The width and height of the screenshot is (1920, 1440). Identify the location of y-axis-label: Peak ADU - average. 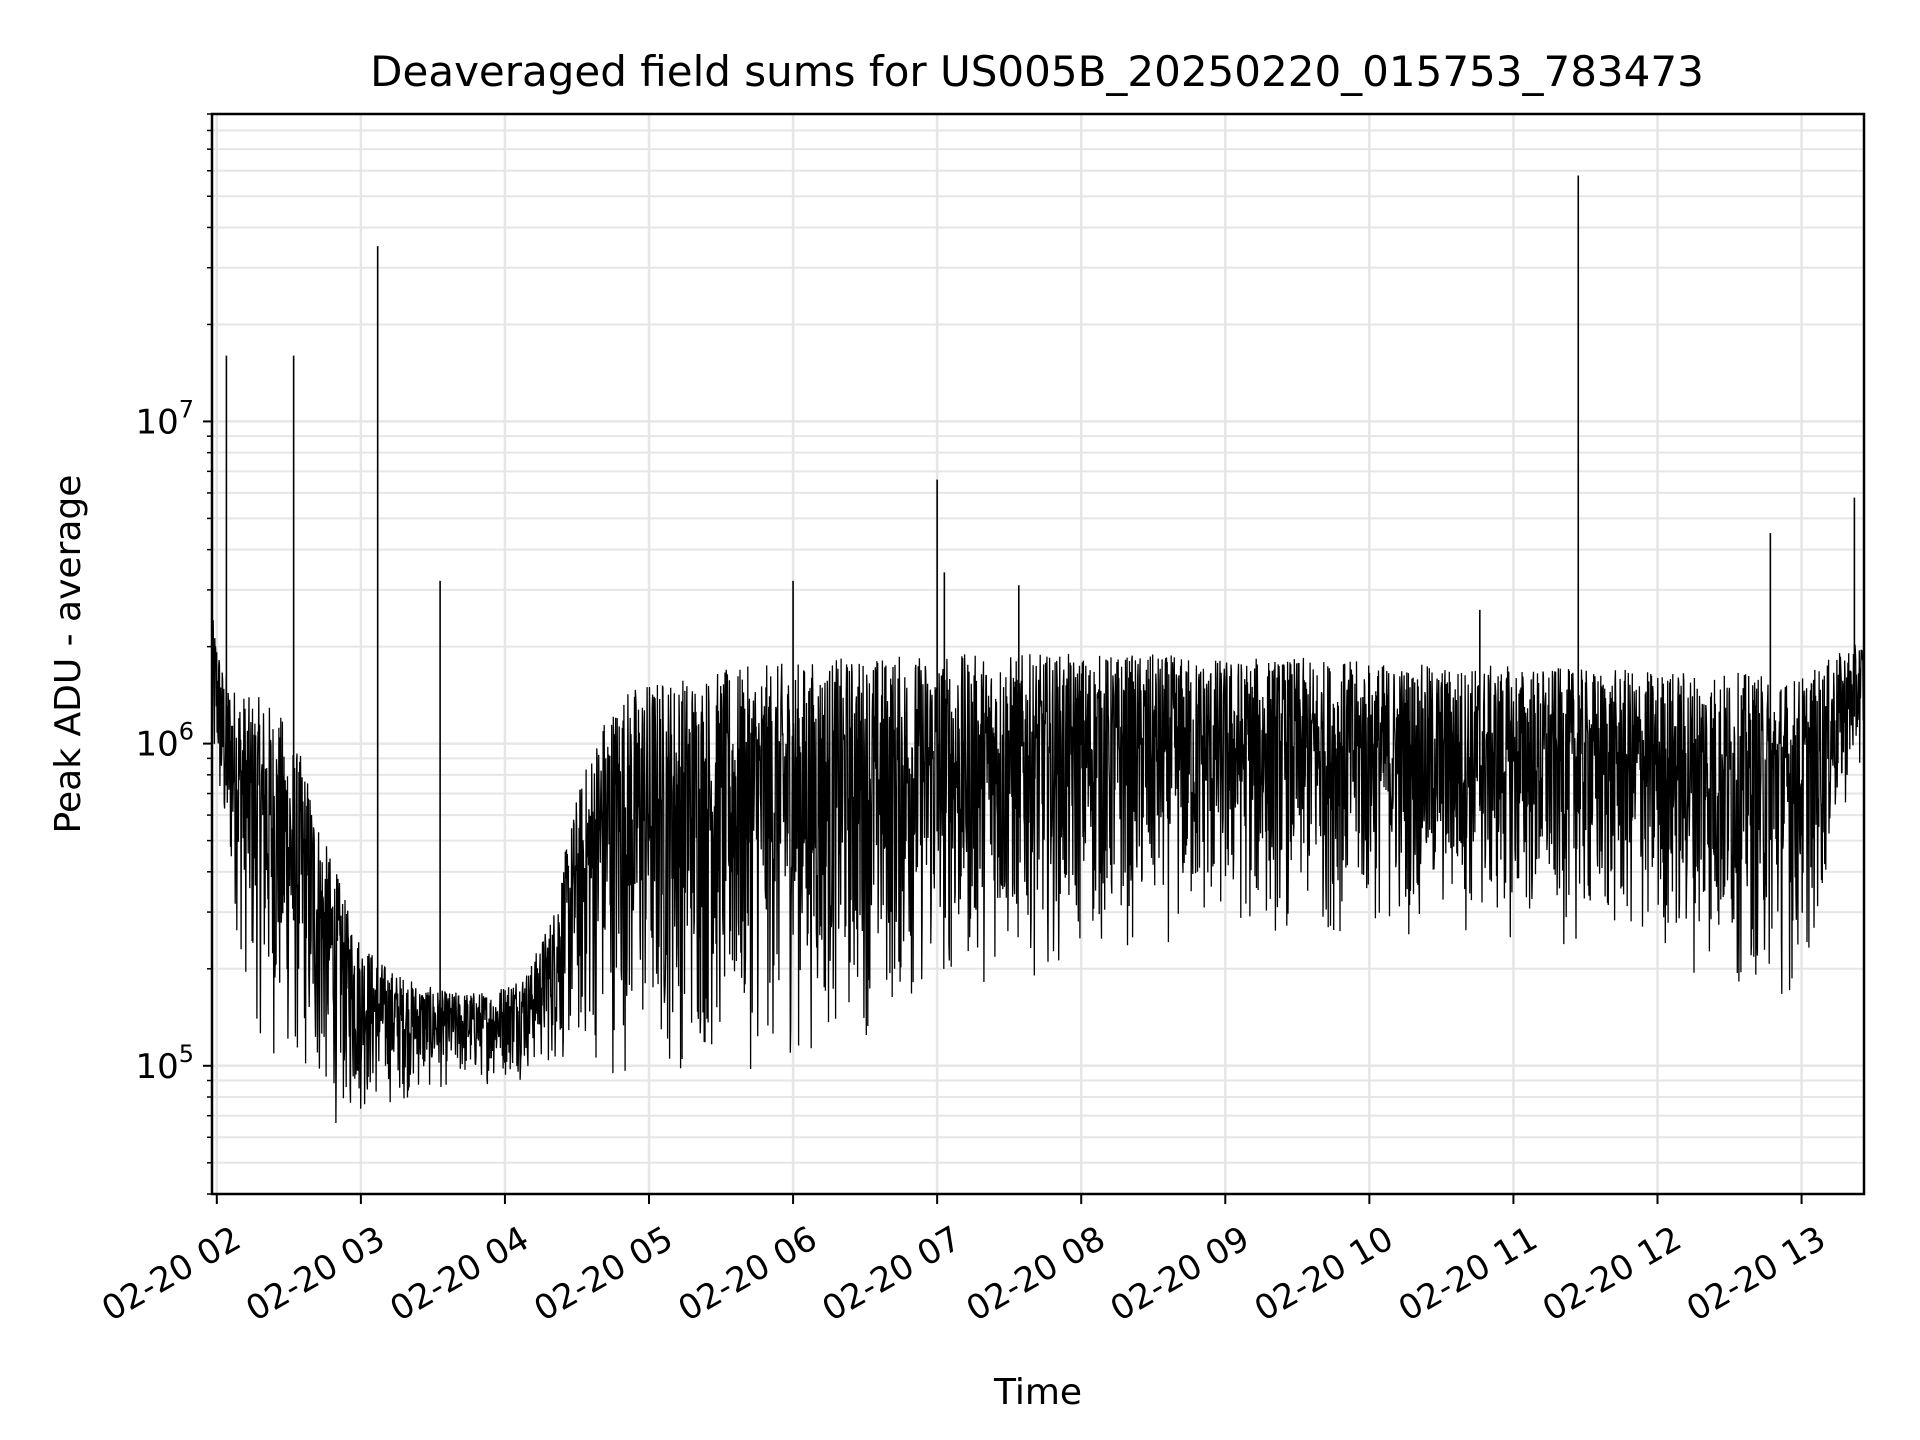
(68, 654).